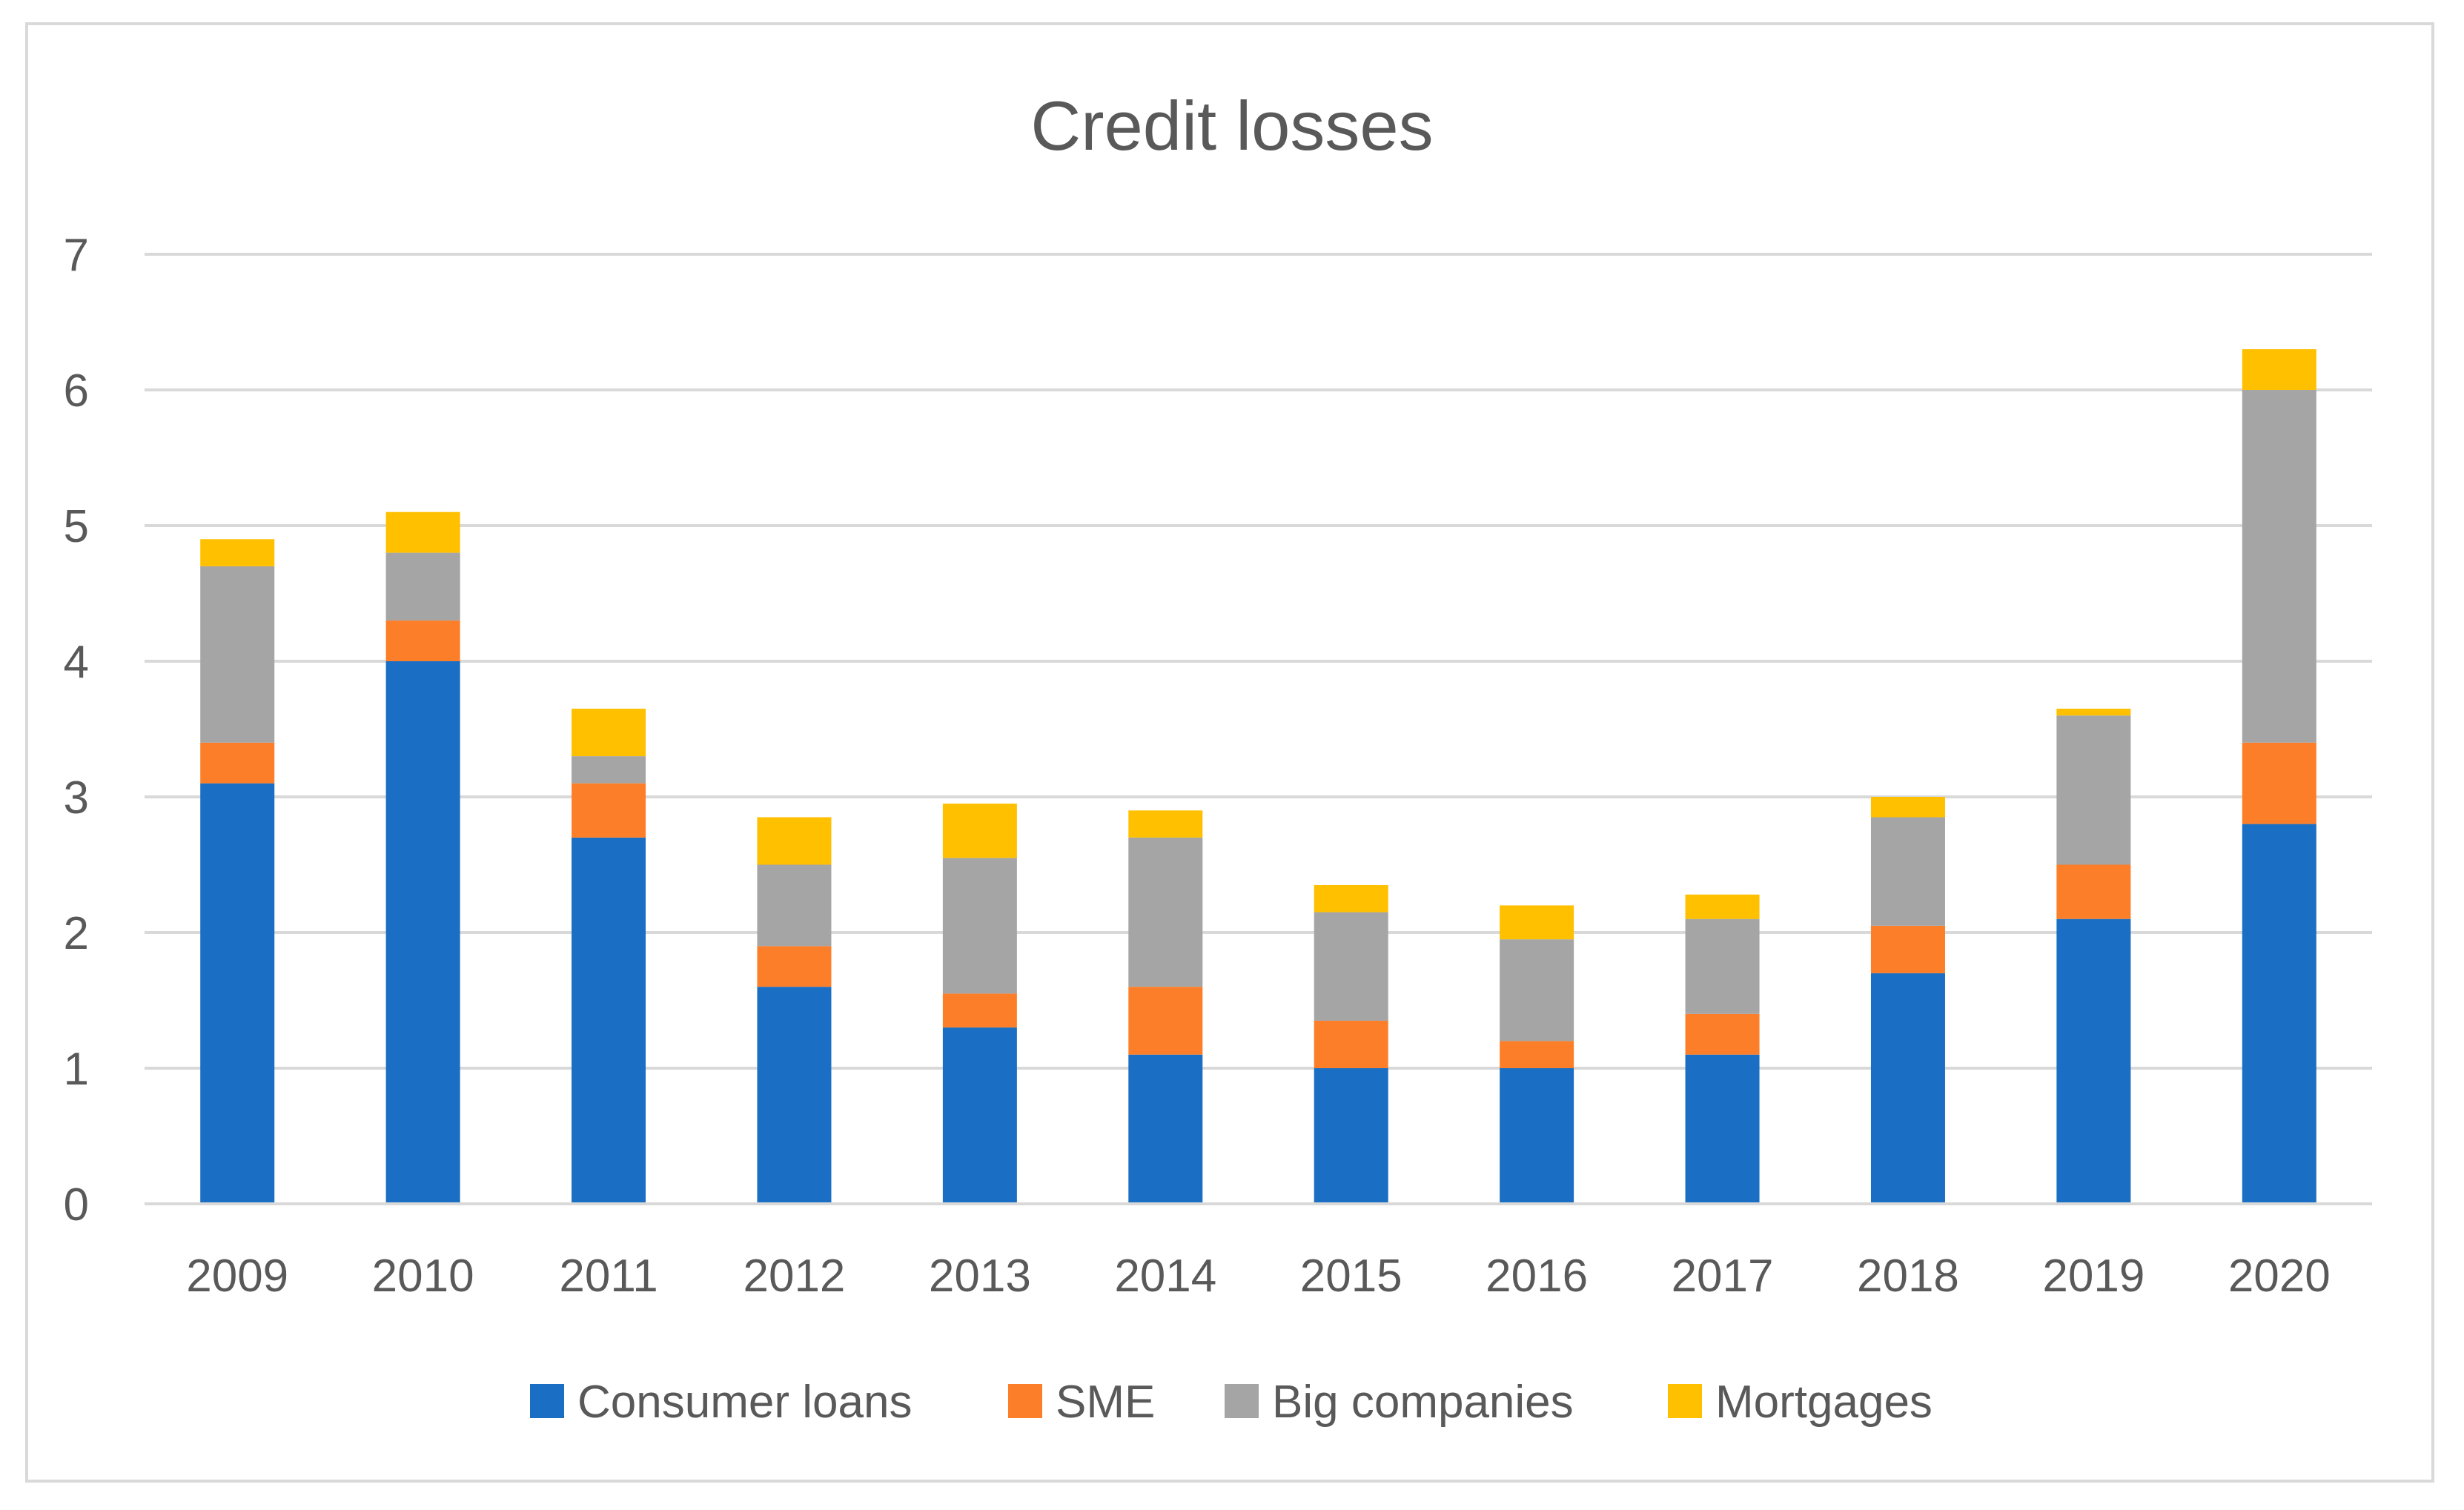 This screenshot has width=2464, height=1510. What do you see at coordinates (1165, 824) in the screenshot?
I see `bar-mortgages-2014` at bounding box center [1165, 824].